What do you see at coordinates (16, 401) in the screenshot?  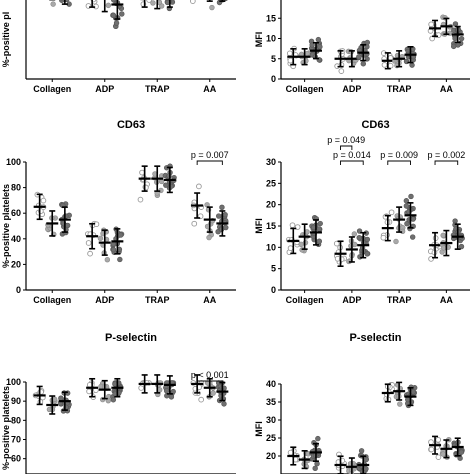 I see `y-tick-label: 90` at bounding box center [16, 401].